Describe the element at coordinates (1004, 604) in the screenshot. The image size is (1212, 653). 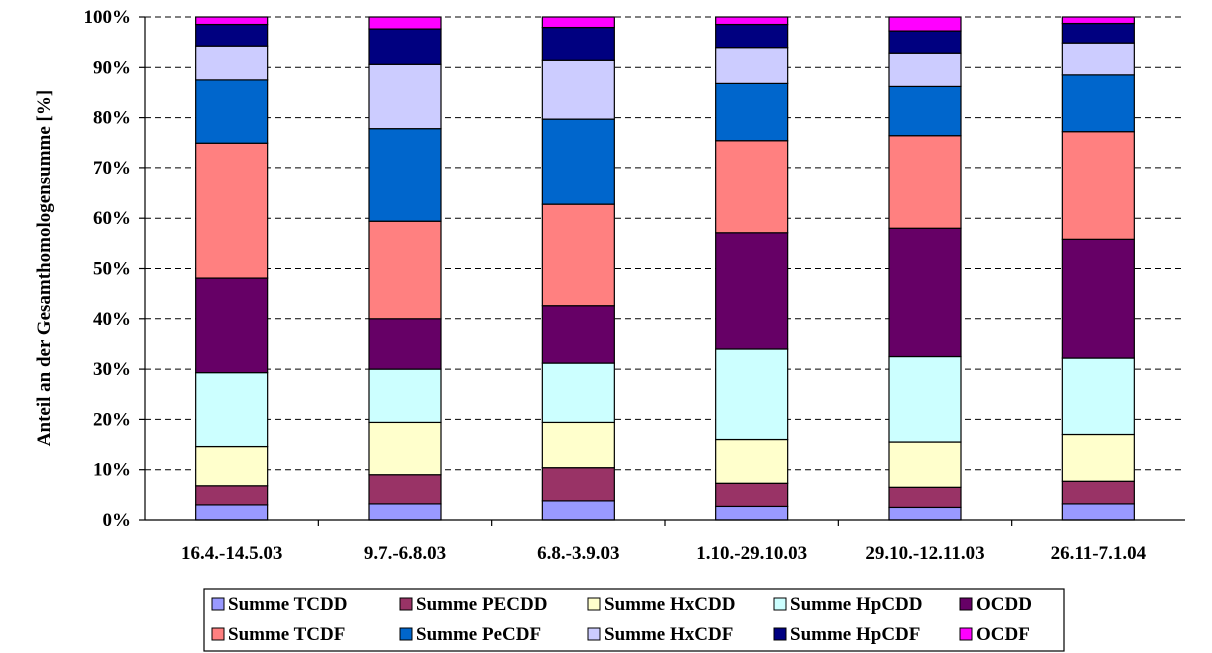
I see `legend-label: OCDD` at that location.